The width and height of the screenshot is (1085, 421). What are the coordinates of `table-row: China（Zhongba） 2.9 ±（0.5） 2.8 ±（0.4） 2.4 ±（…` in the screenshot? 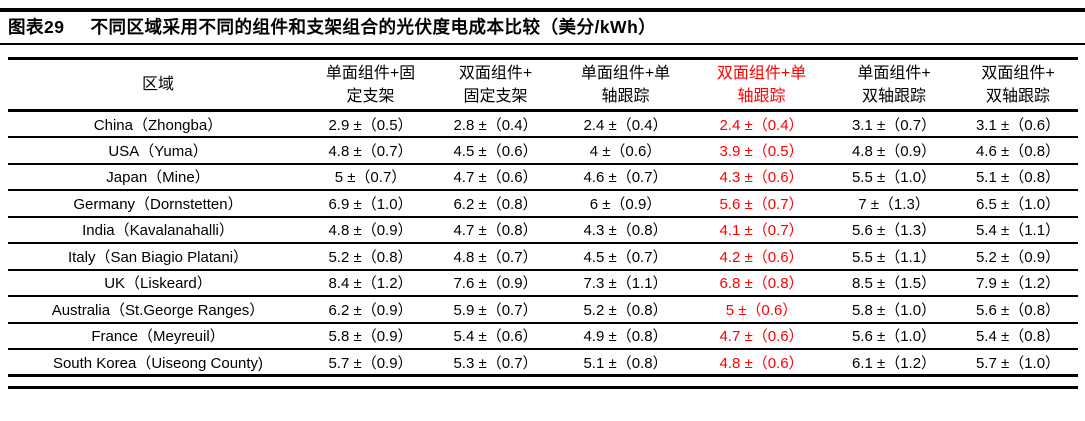 It's located at (543, 124).